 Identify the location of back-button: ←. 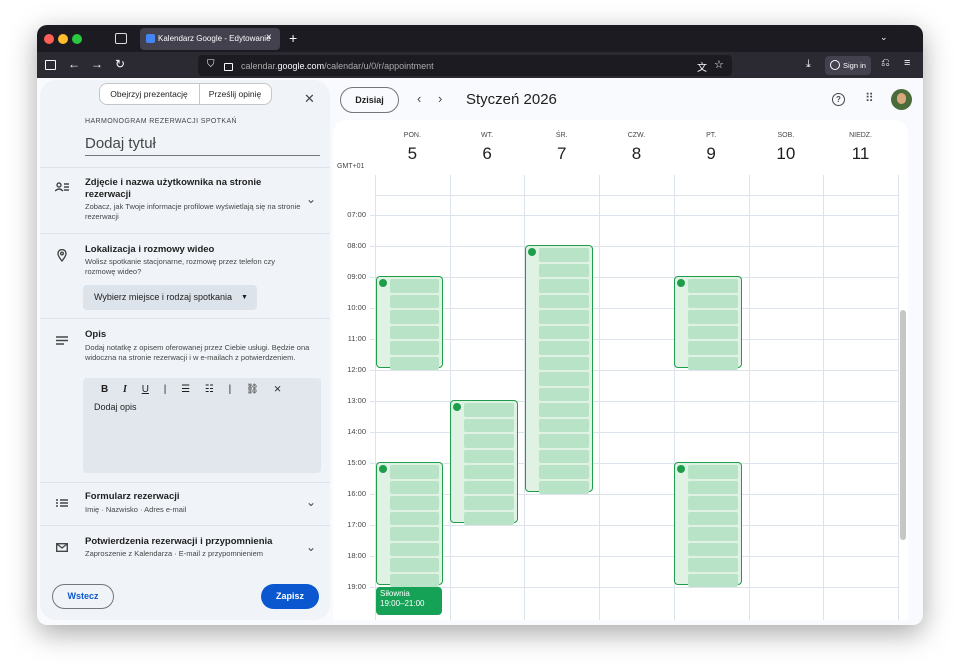
(74, 64).